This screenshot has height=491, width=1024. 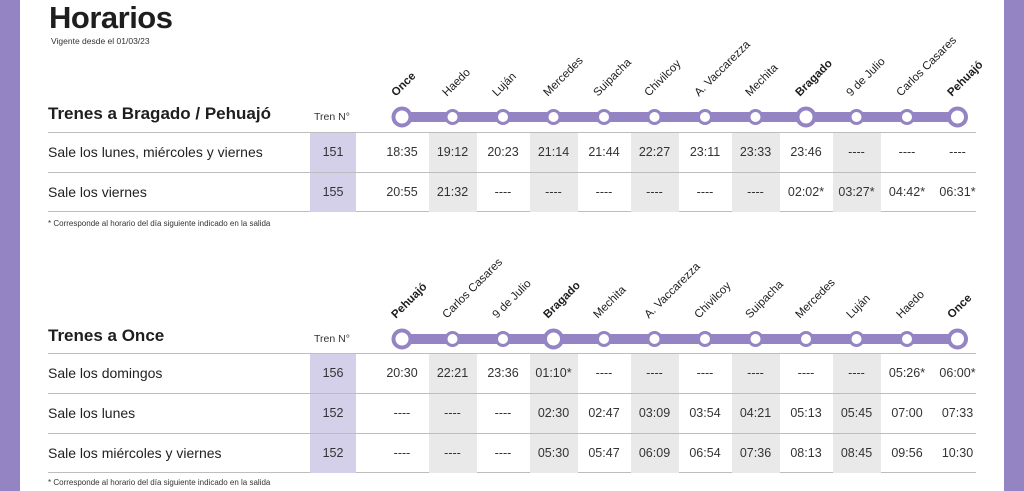 What do you see at coordinates (333, 192) in the screenshot?
I see `train-number: 155` at bounding box center [333, 192].